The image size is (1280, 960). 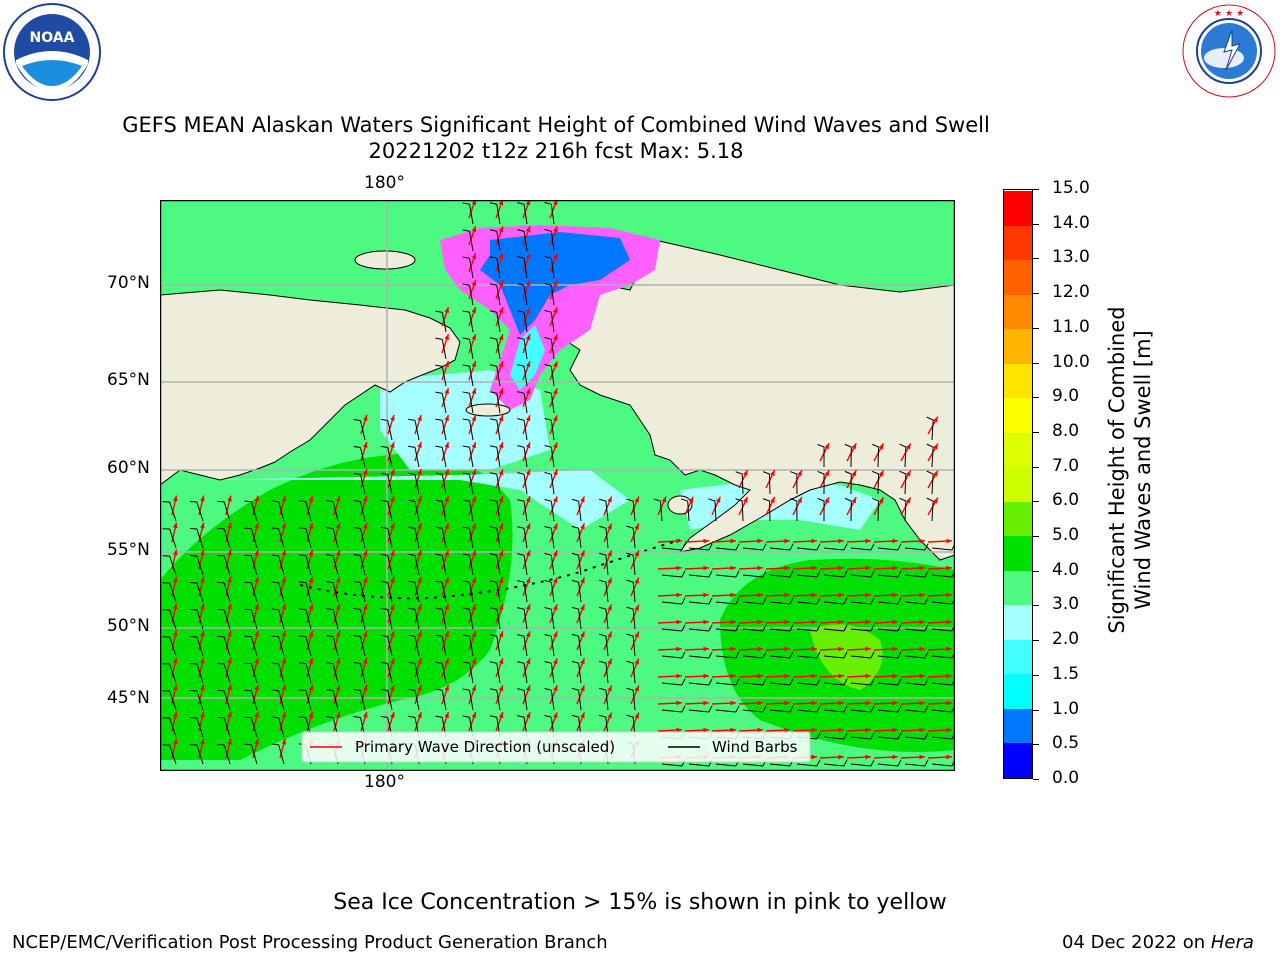 What do you see at coordinates (1229, 51) in the screenshot?
I see `nws-logo: ★ ★ ★` at bounding box center [1229, 51].